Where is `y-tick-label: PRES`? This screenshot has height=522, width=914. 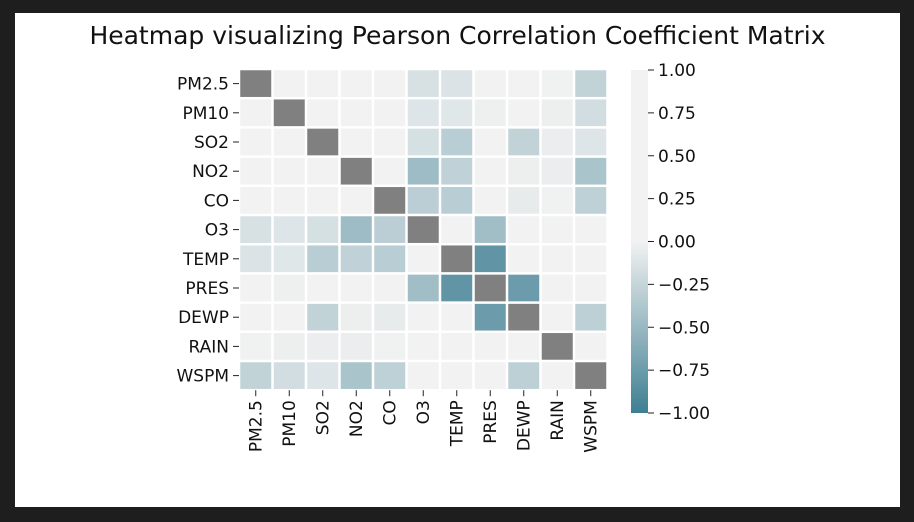
y-tick-label: PRES is located at coordinates (207, 289).